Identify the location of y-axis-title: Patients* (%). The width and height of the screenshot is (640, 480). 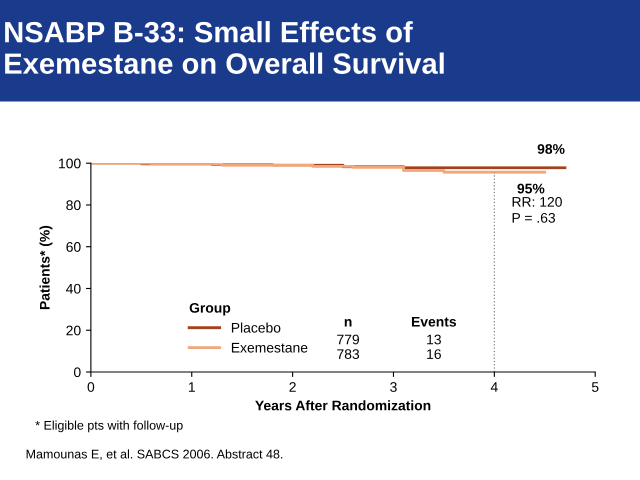
(45, 268).